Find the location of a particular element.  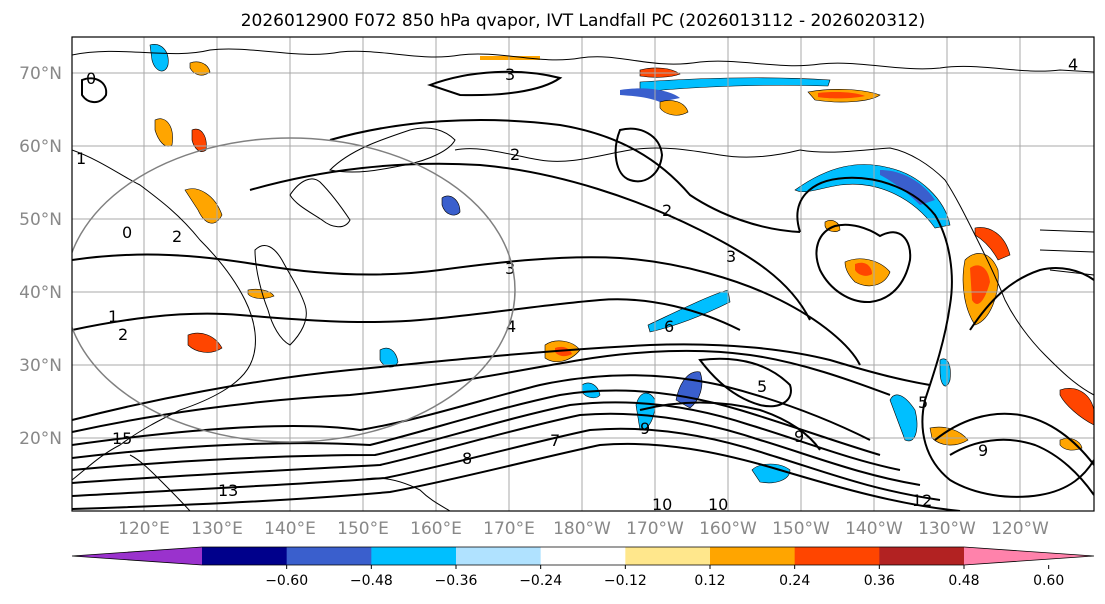

lat-label: 40°N is located at coordinates (40, 293).